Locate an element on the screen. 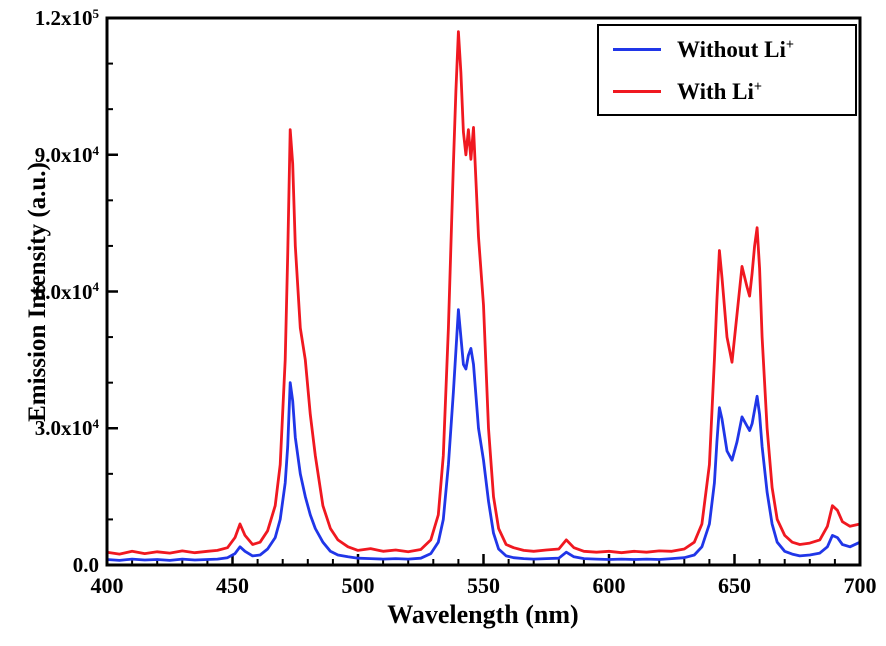 The width and height of the screenshot is (886, 646). x-tick-label: 700 is located at coordinates (860, 585).